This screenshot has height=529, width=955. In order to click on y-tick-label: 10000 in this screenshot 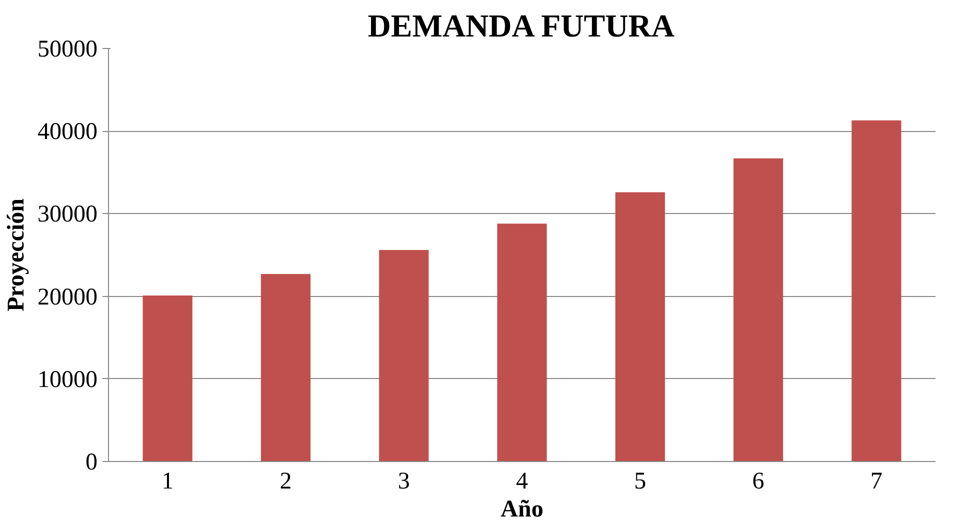, I will do `click(68, 379)`.